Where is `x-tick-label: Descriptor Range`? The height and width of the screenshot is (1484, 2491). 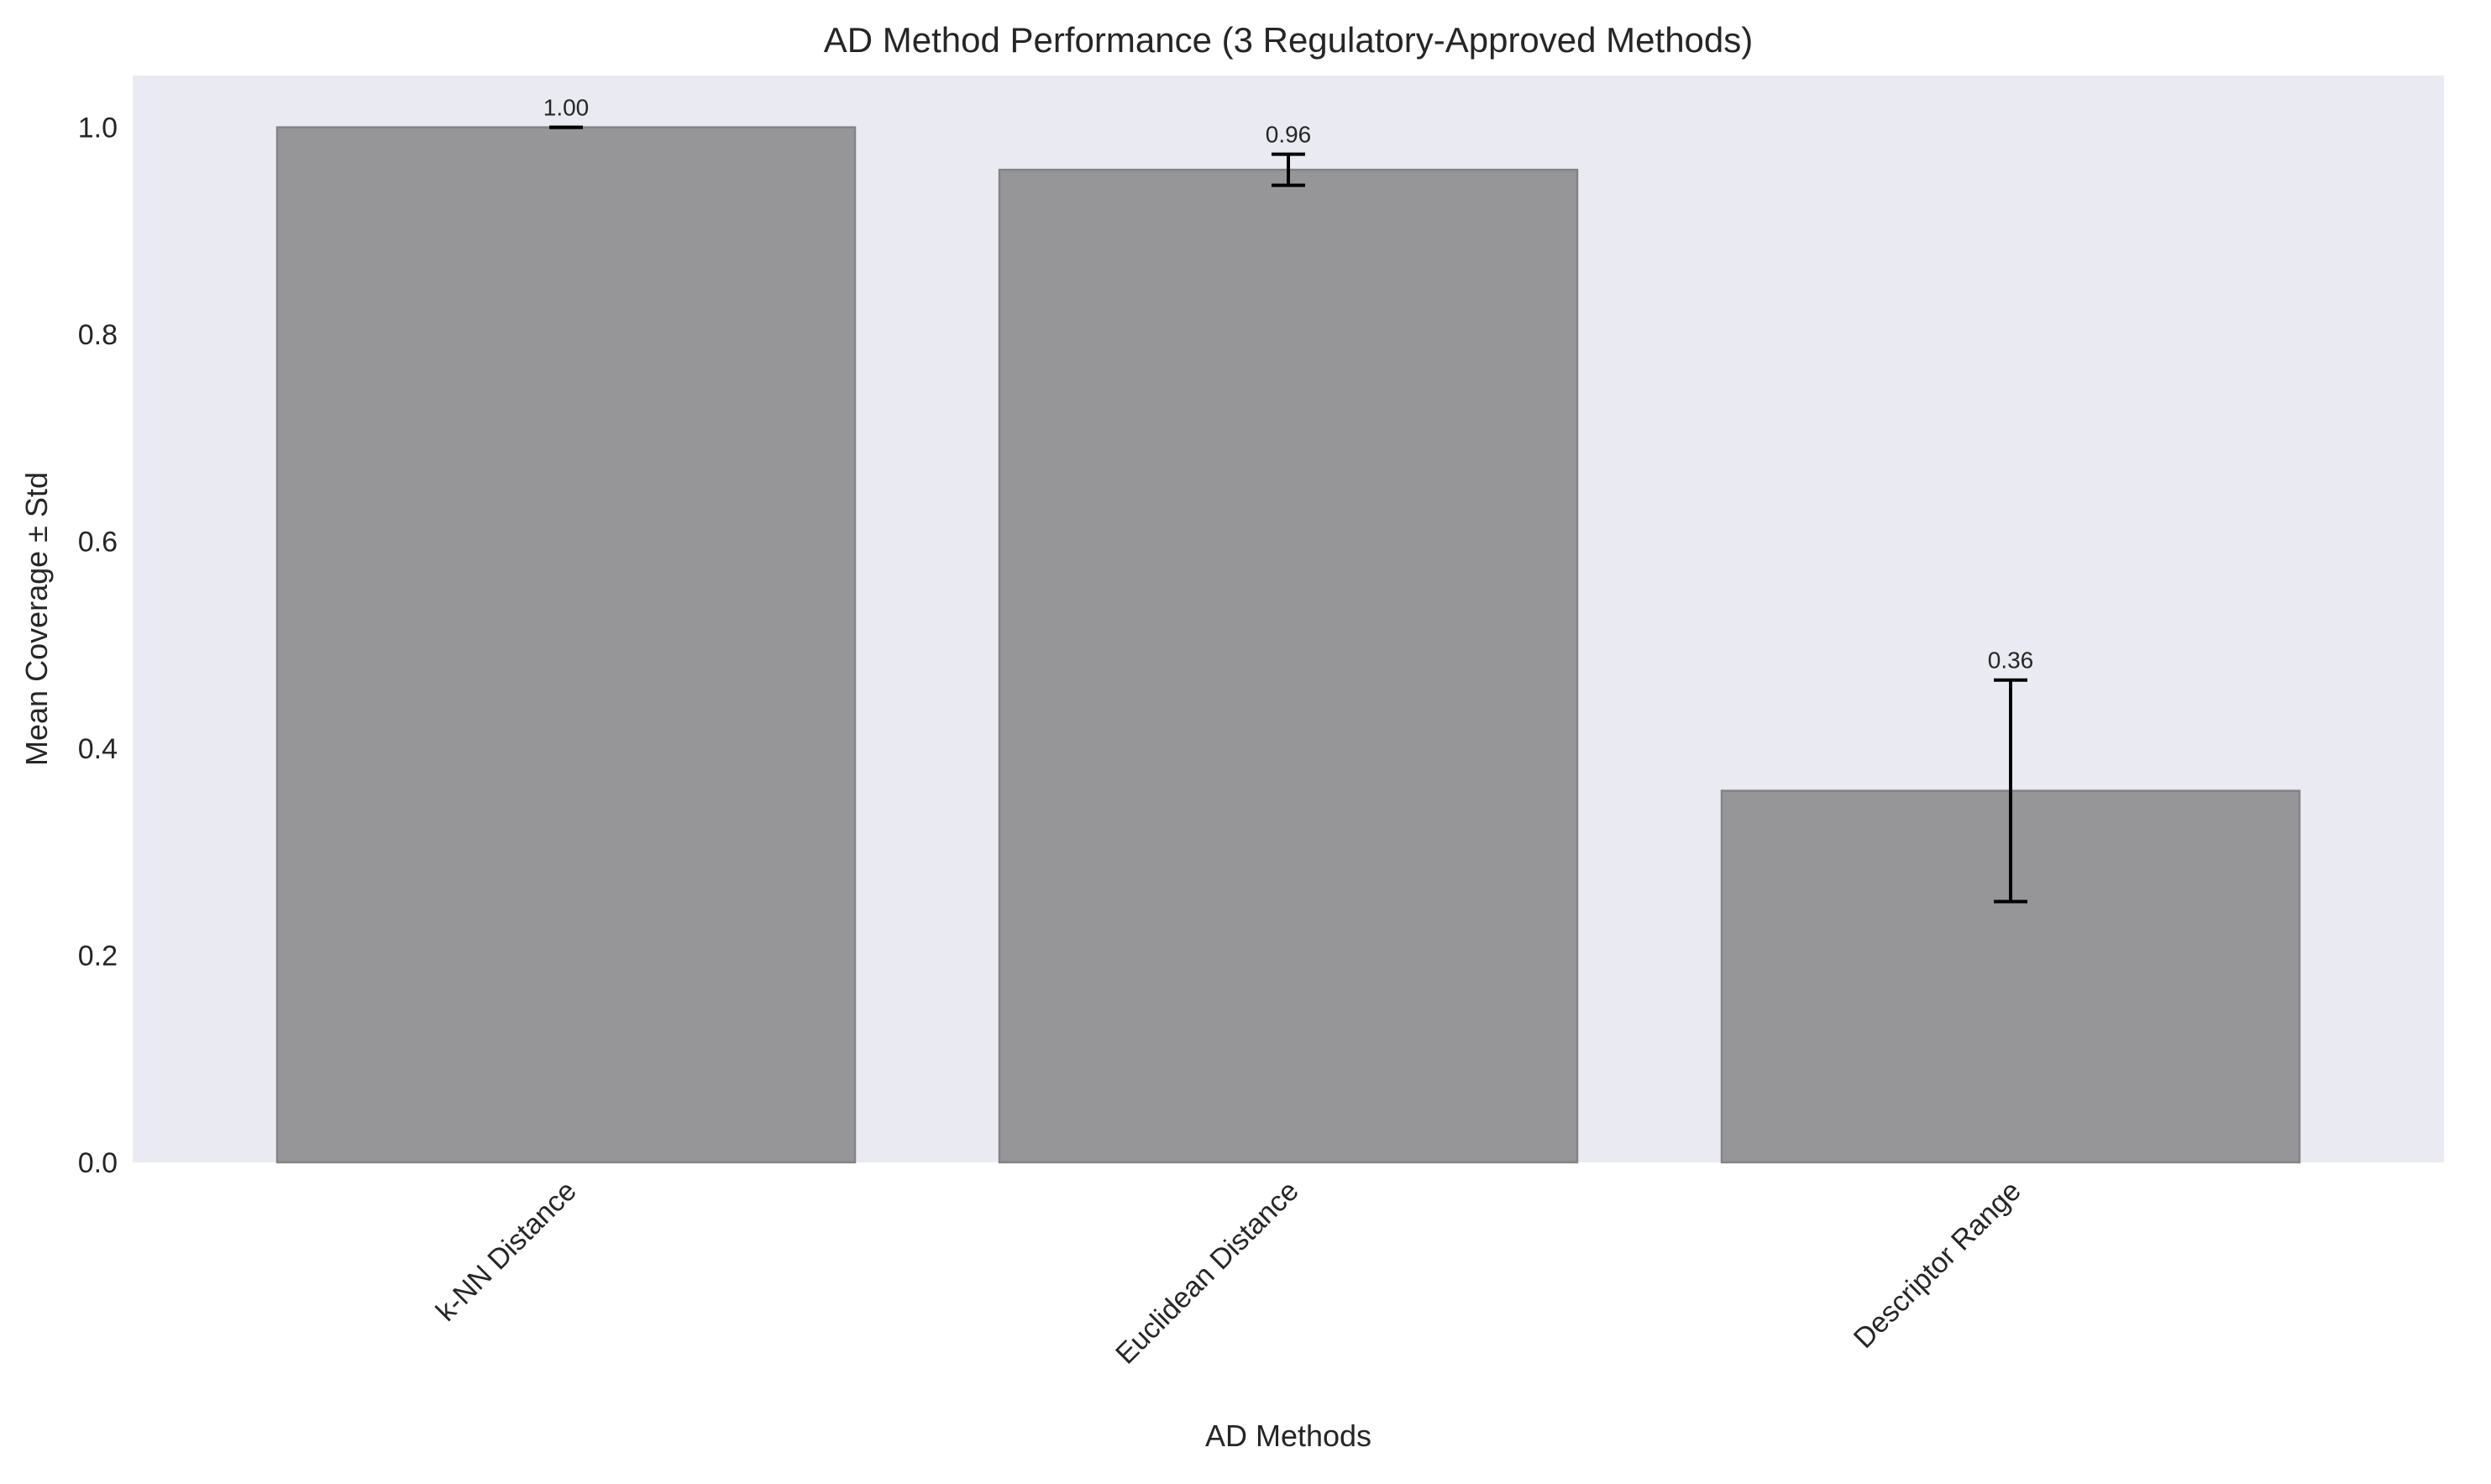
x-tick-label: Descriptor Range is located at coordinates (1937, 1265).